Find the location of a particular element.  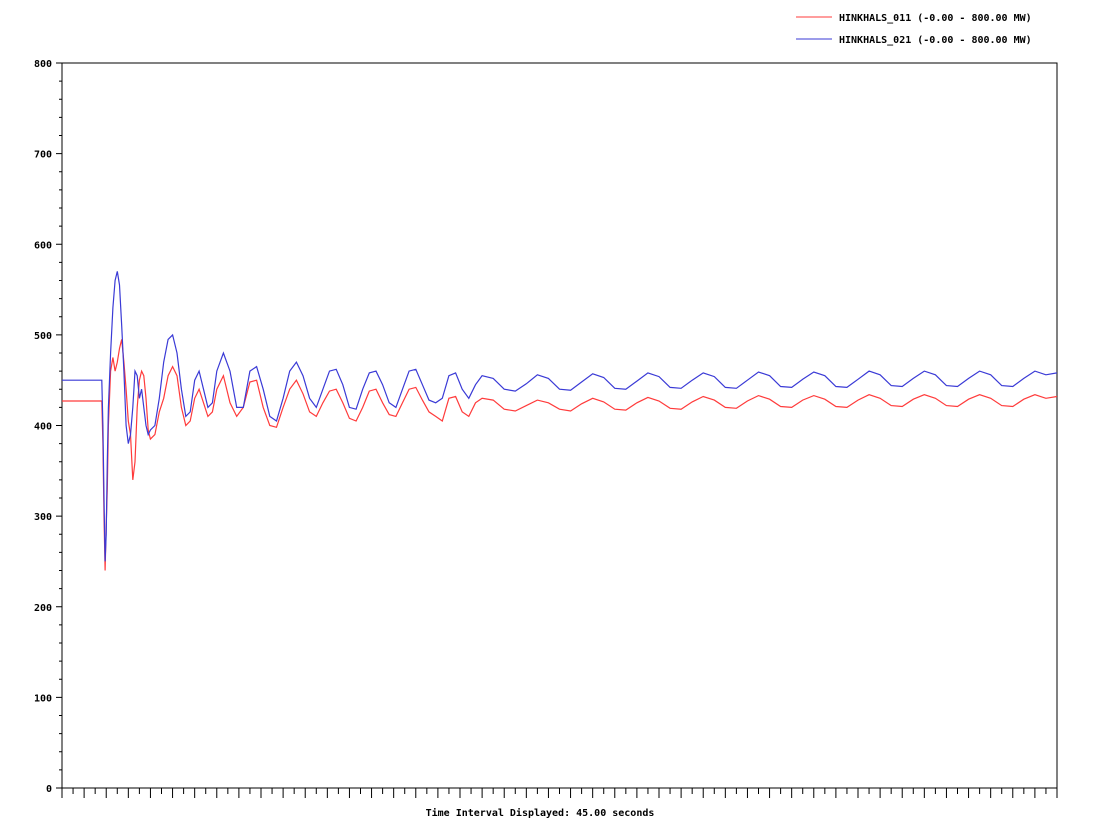

y-tick-label: 700 is located at coordinates (43, 155).